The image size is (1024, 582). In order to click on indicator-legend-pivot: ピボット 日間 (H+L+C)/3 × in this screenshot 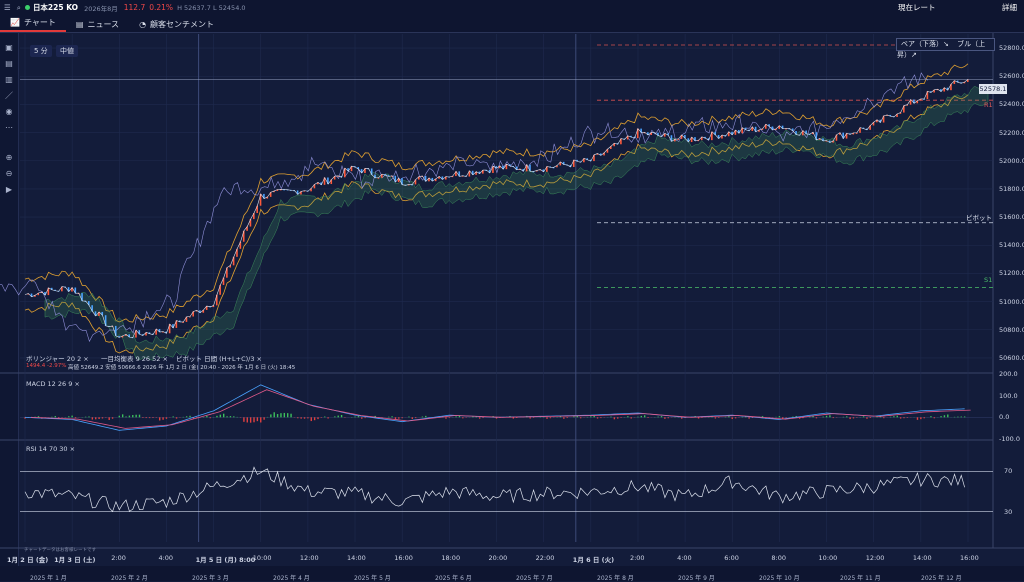, I will do `click(219, 358)`.